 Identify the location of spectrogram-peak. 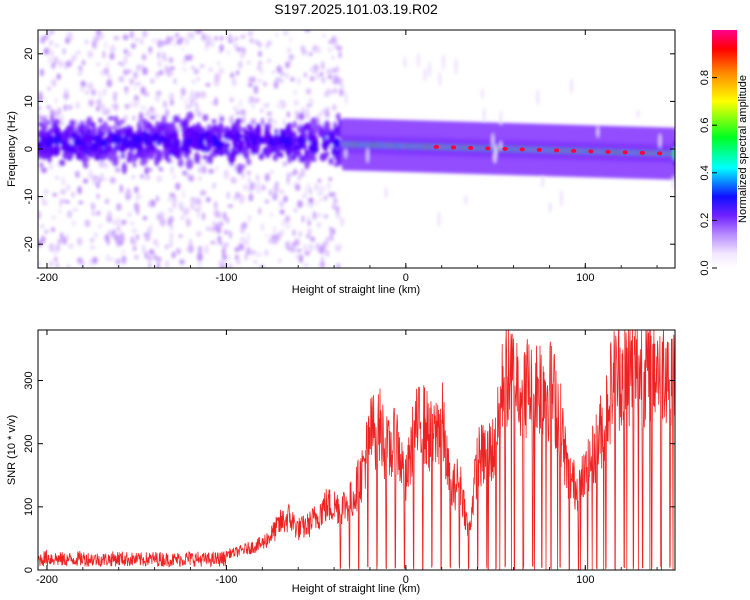
(471, 147).